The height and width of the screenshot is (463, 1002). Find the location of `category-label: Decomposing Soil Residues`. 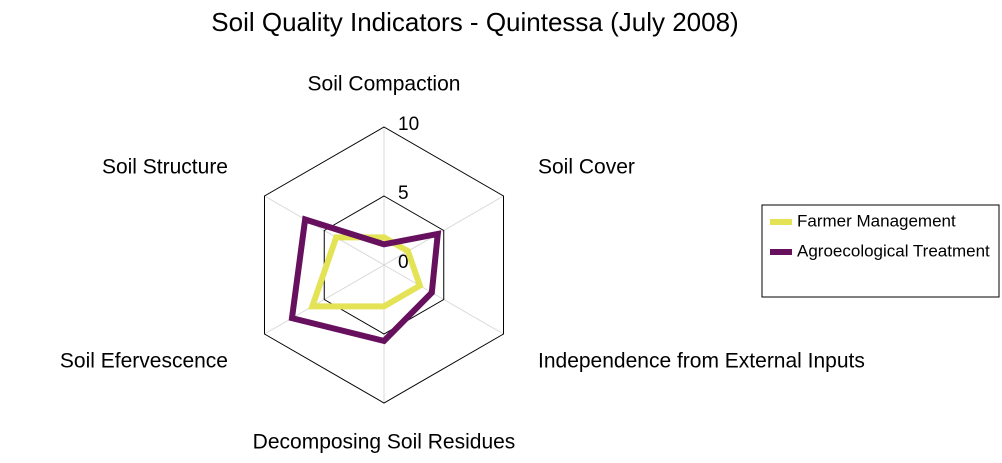

category-label: Decomposing Soil Residues is located at coordinates (384, 442).